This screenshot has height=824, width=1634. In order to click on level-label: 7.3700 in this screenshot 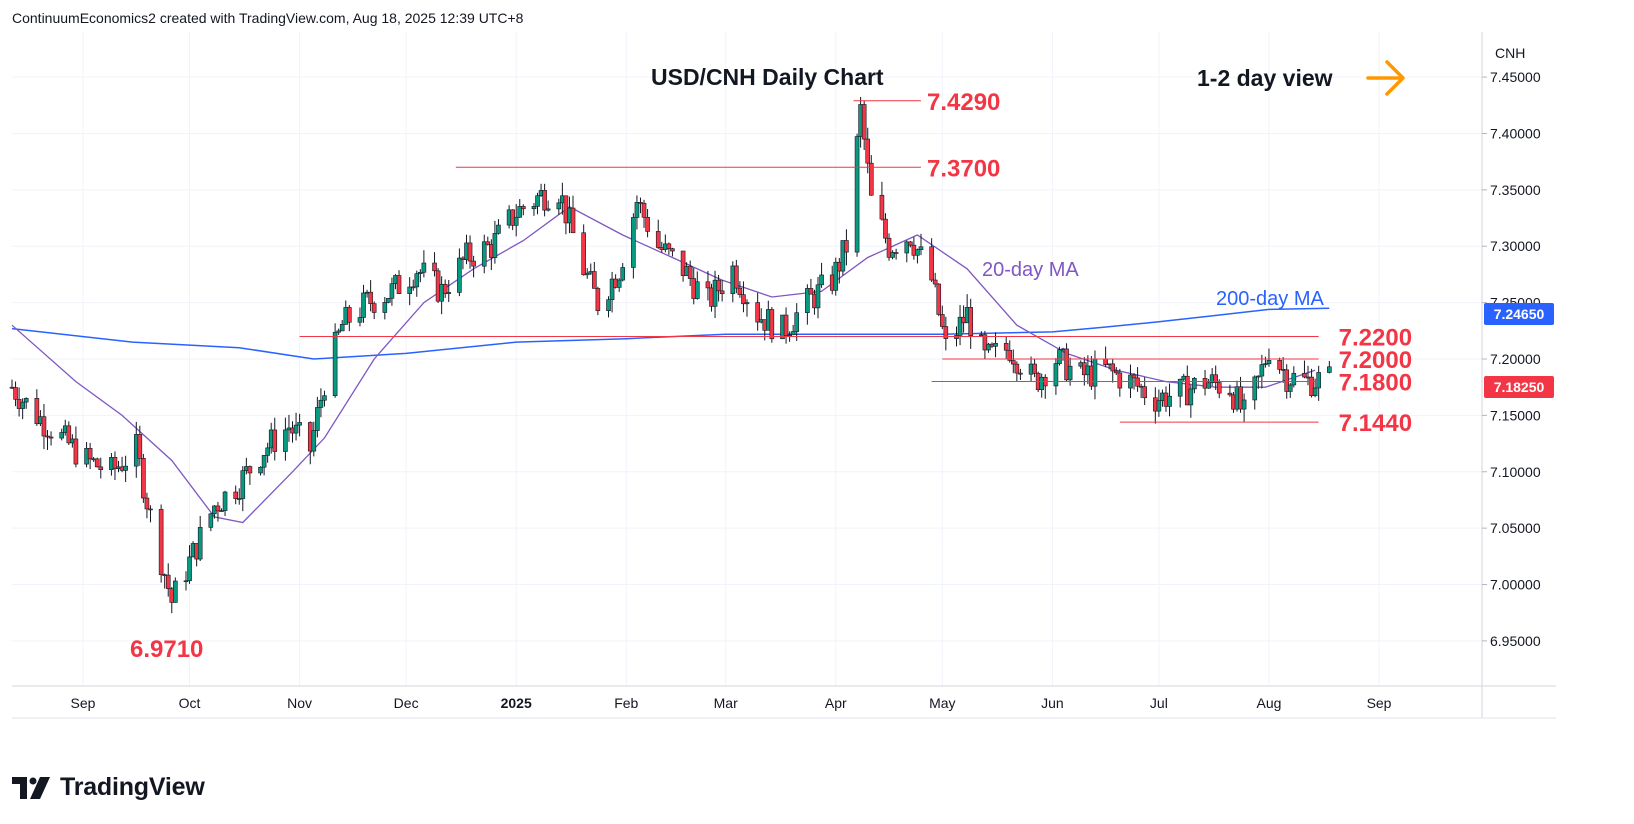, I will do `click(963, 168)`.